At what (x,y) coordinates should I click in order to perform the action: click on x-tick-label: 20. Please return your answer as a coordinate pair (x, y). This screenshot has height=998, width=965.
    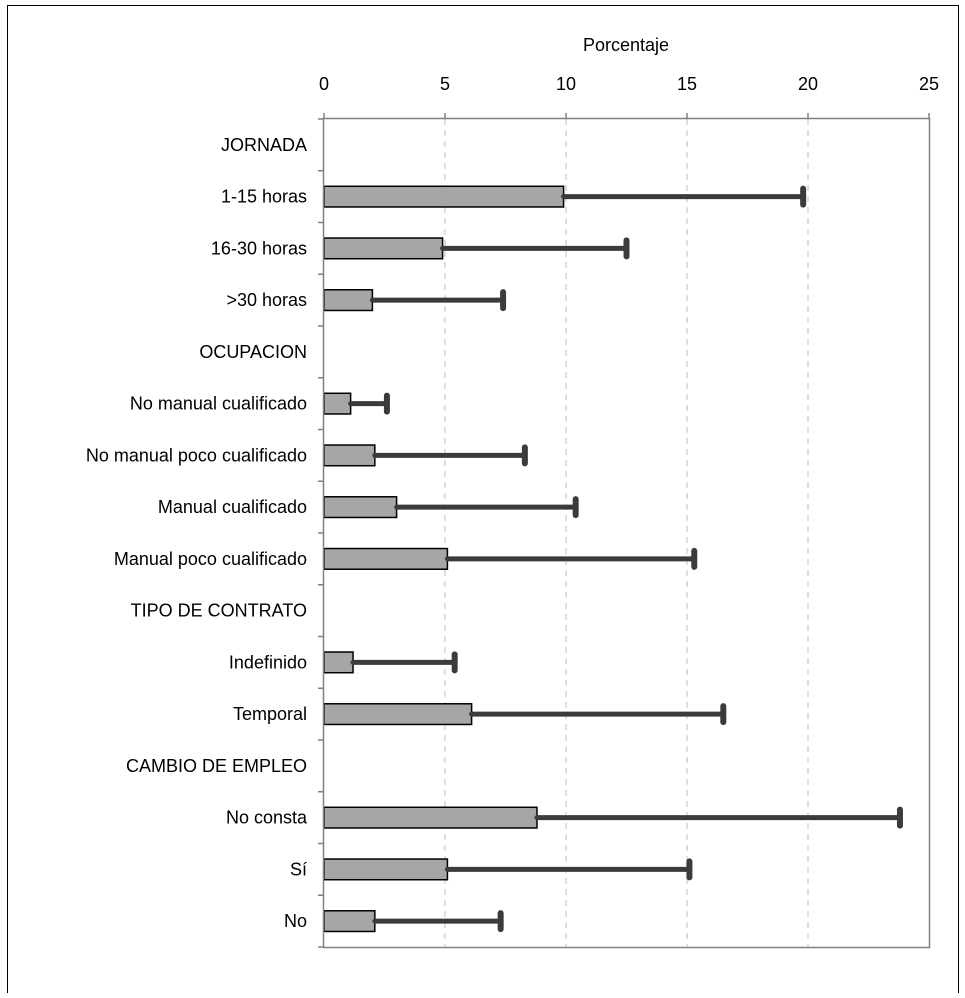
    Looking at the image, I should click on (808, 84).